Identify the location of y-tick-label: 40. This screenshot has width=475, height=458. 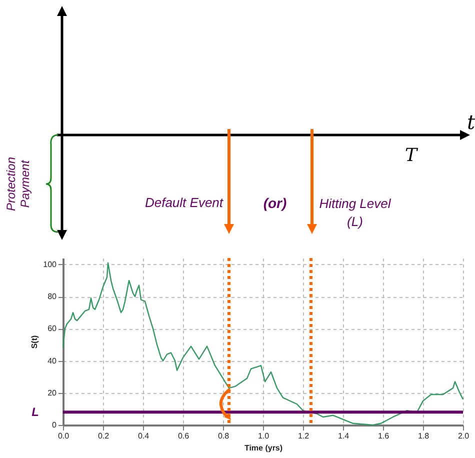
(53, 361).